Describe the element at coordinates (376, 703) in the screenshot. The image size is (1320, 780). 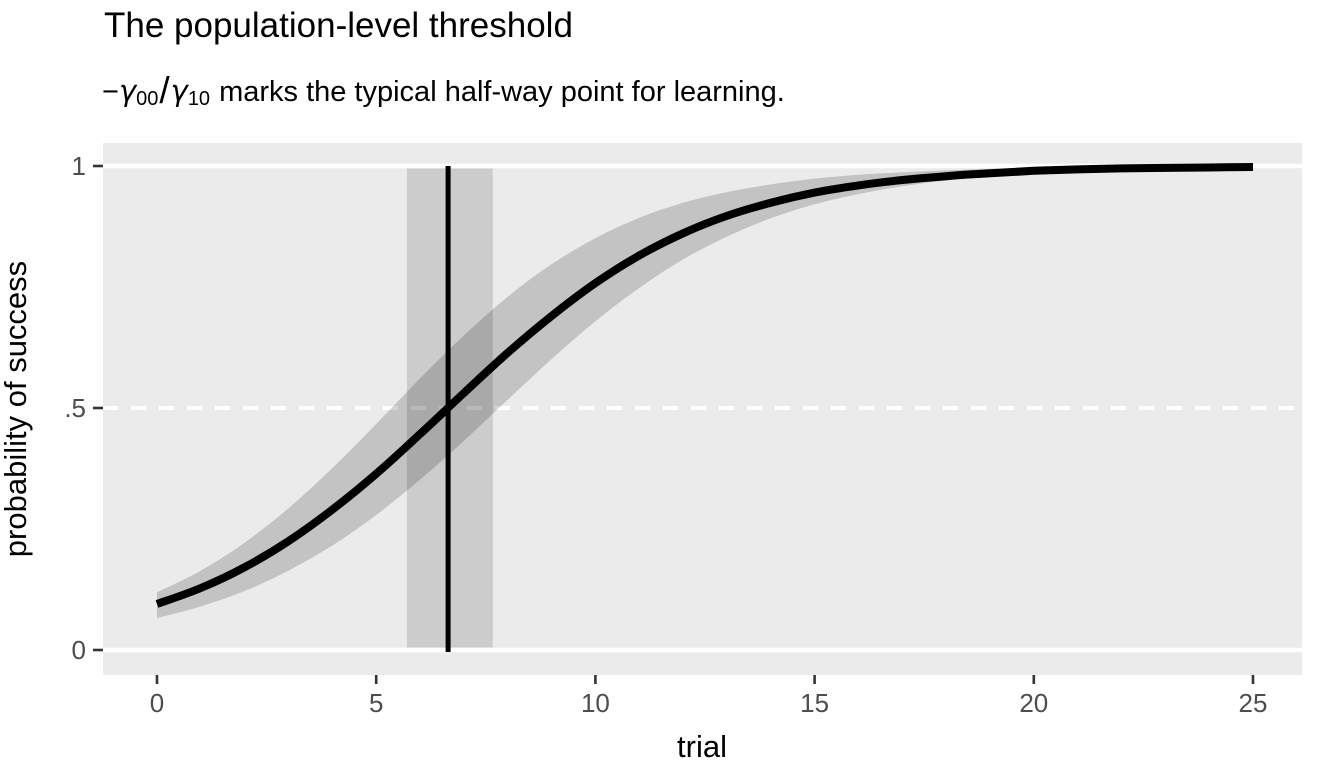
I see `x-tick-label: 5` at that location.